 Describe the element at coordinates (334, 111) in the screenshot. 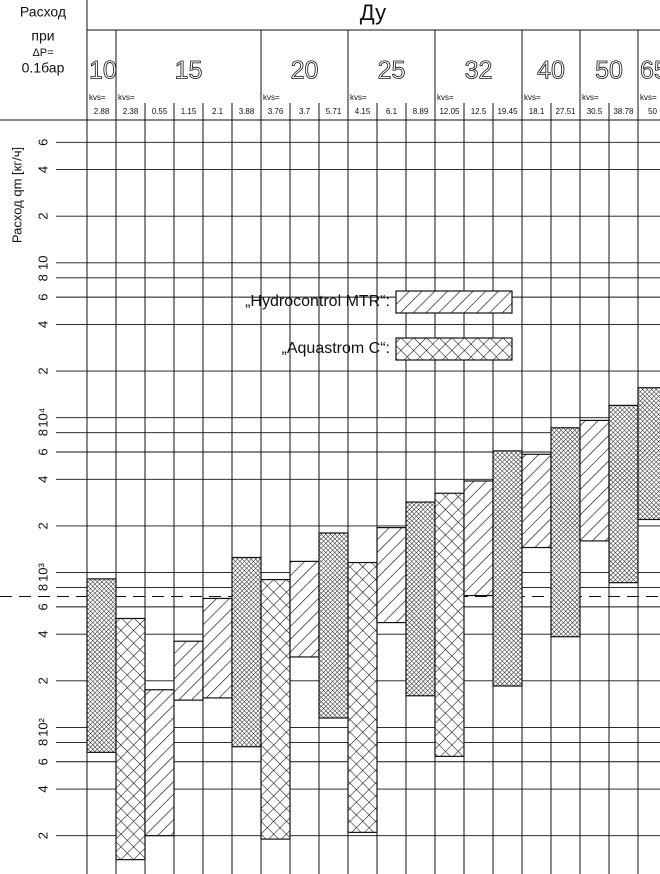

I see `kvs-value: 5.71` at that location.